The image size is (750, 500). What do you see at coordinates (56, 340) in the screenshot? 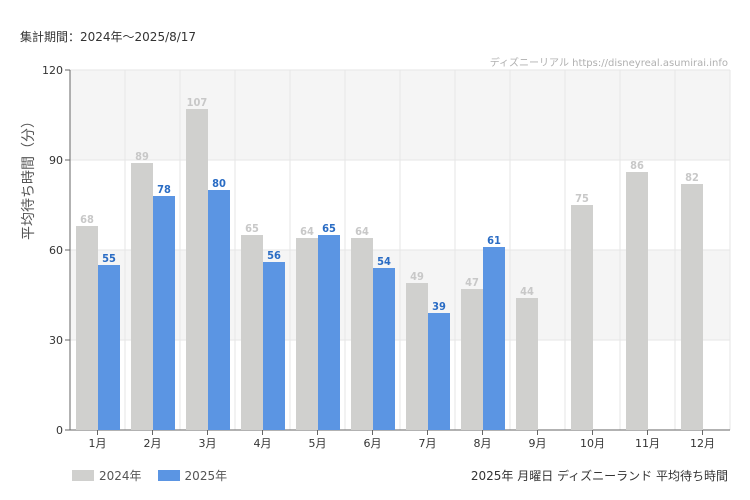
I see `y-tick-label: 30` at bounding box center [56, 340].